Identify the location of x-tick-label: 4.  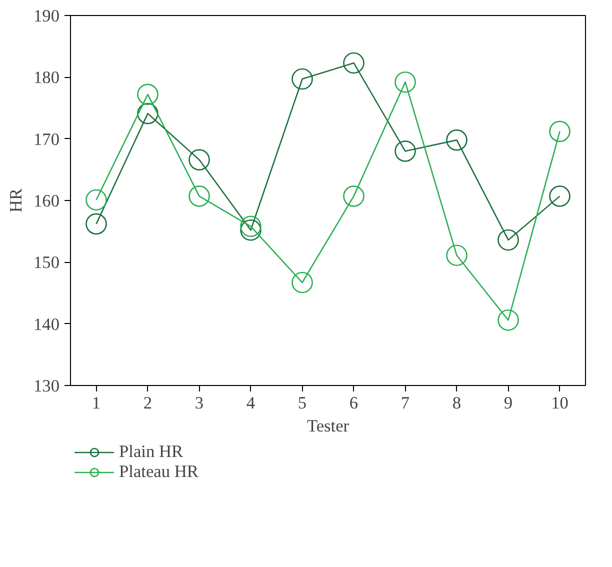
(251, 403).